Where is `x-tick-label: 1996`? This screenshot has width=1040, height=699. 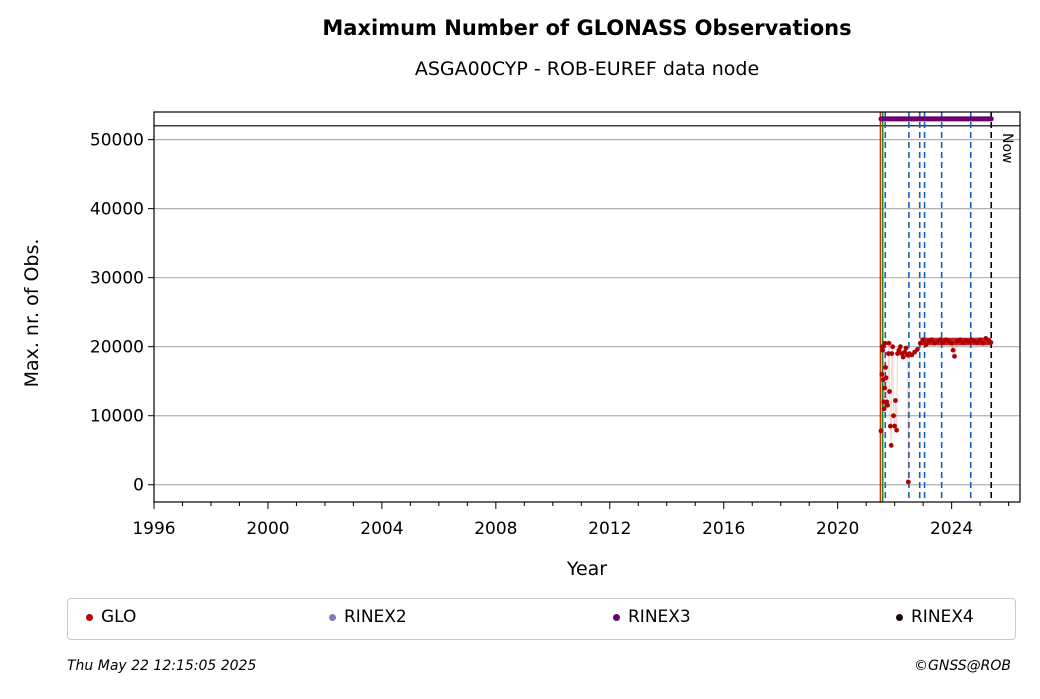
x-tick-label: 1996 is located at coordinates (153, 529).